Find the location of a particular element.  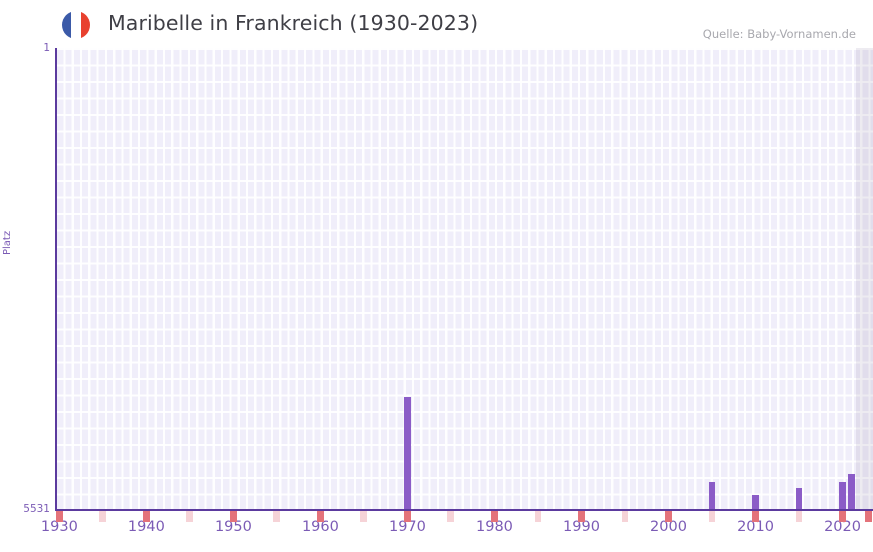

half-decade-marker-1935 is located at coordinates (103, 516).